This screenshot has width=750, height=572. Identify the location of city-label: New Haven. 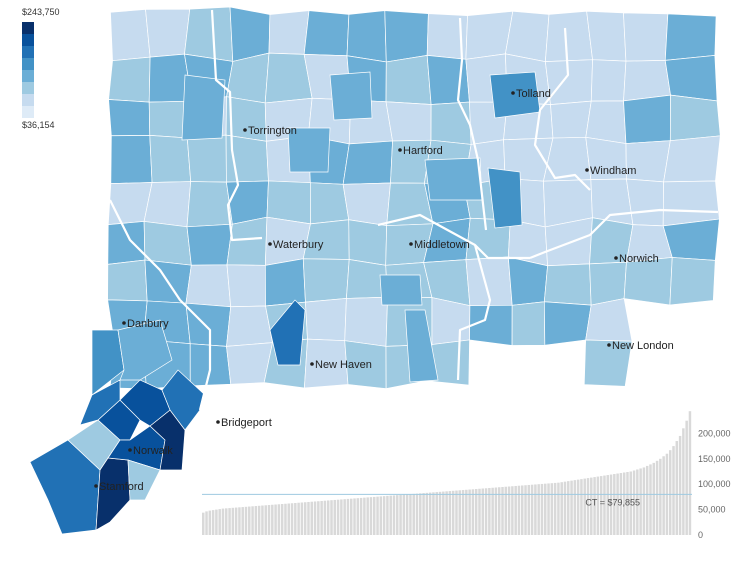
(343, 365).